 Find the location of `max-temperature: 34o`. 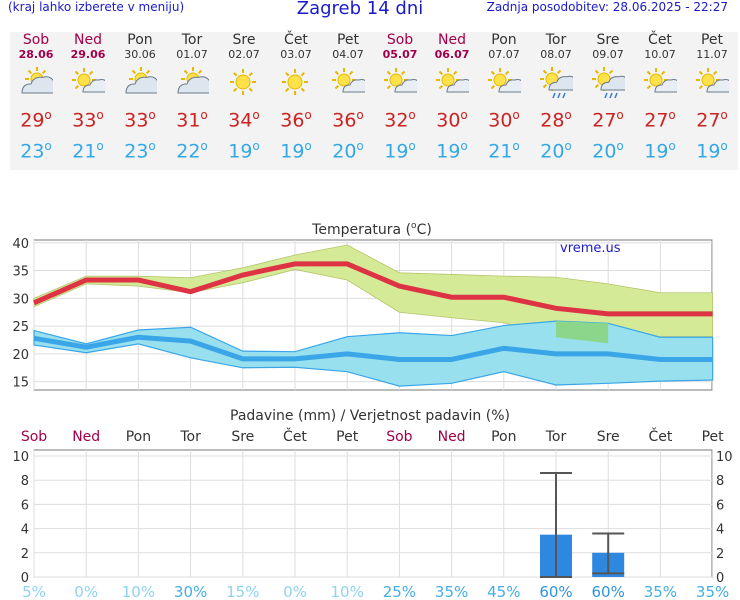

max-temperature: 34o is located at coordinates (244, 120).